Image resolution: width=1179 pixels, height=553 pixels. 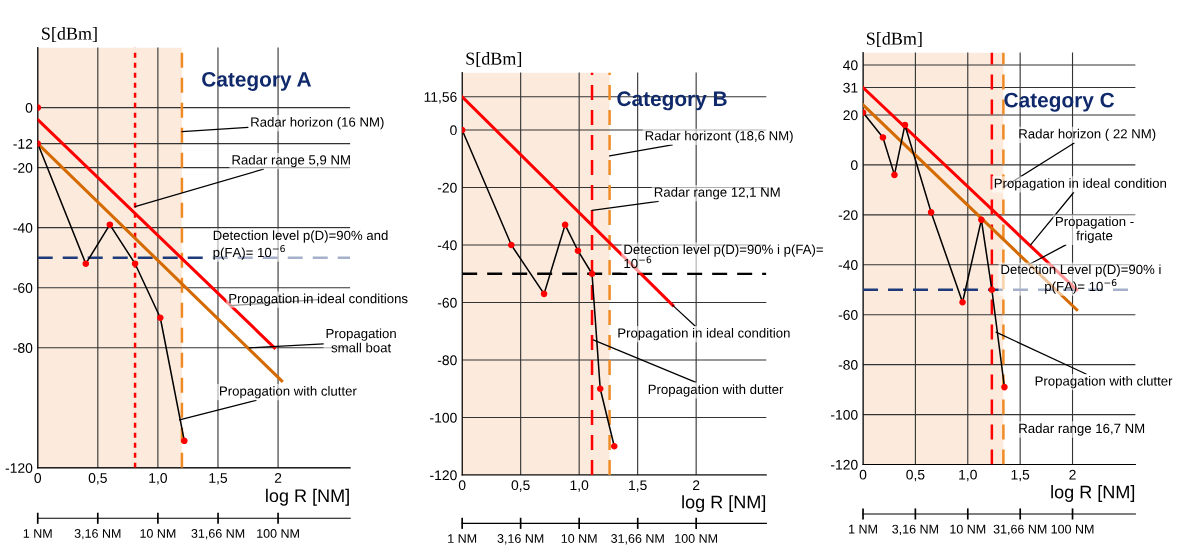 I want to click on annotation: Radar range 12,1 NM, so click(x=717, y=193).